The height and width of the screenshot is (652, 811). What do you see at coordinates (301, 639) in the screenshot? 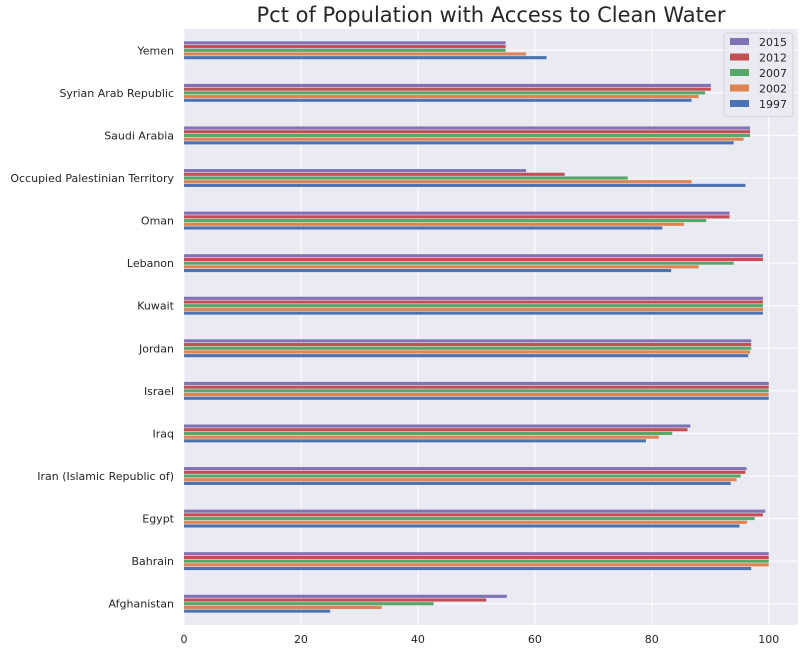
I see `x-tick-label: 20` at bounding box center [301, 639].